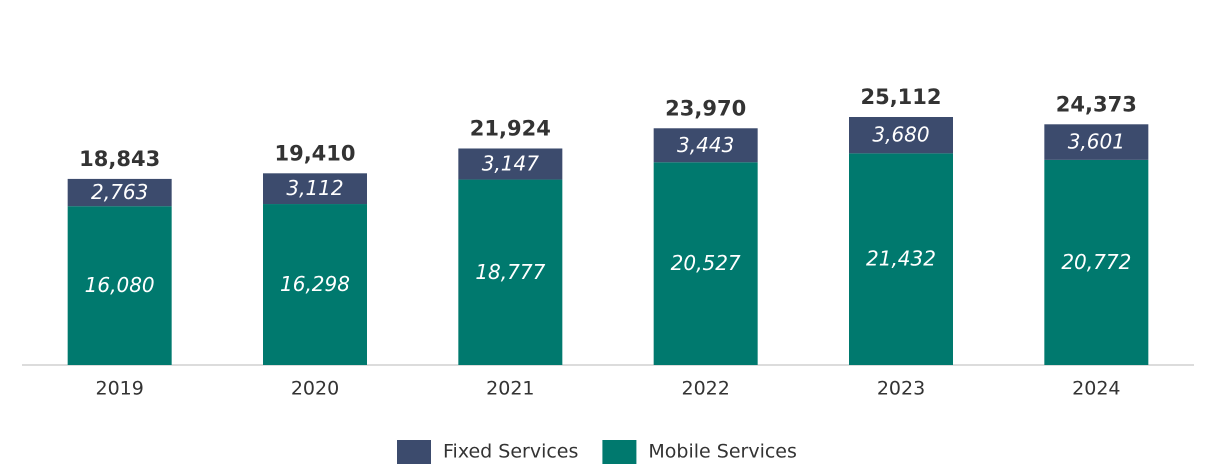 The image size is (1216, 465). Describe the element at coordinates (510, 389) in the screenshot. I see `x-tick-label: 2021` at that location.